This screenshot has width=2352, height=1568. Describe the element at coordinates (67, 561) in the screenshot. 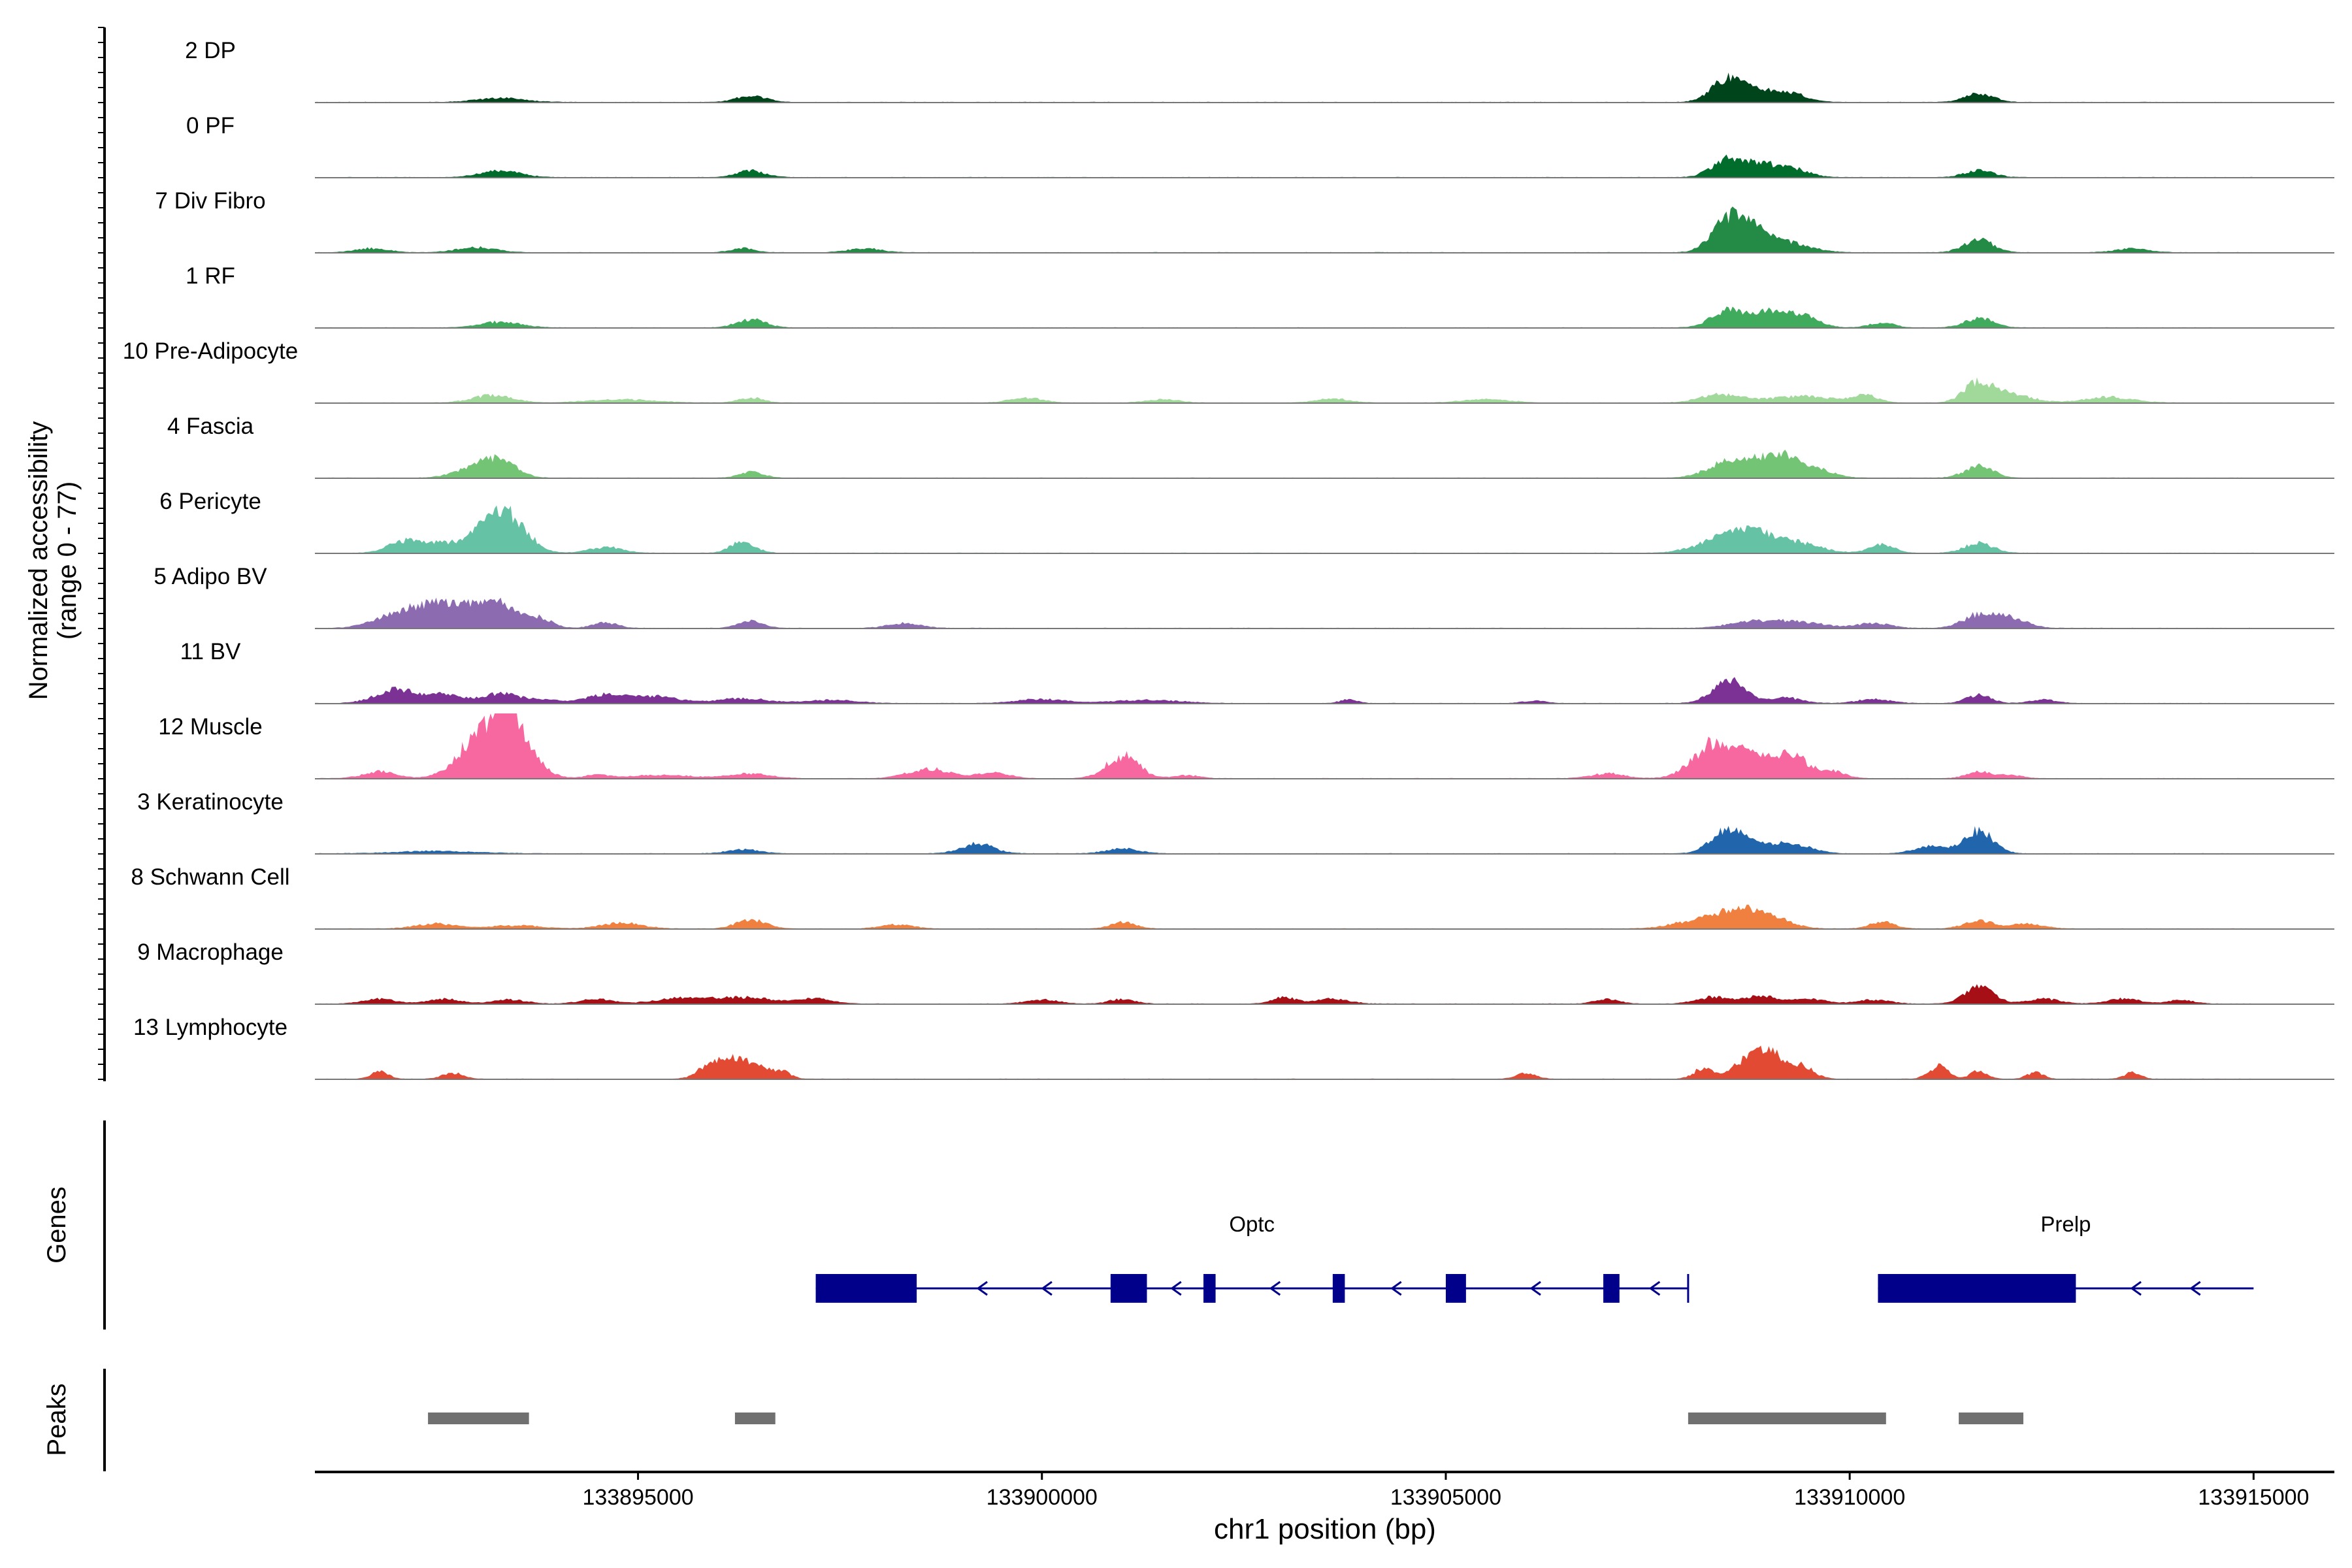

I see `y-axis-title-line-2: (range 0 - 77)` at that location.